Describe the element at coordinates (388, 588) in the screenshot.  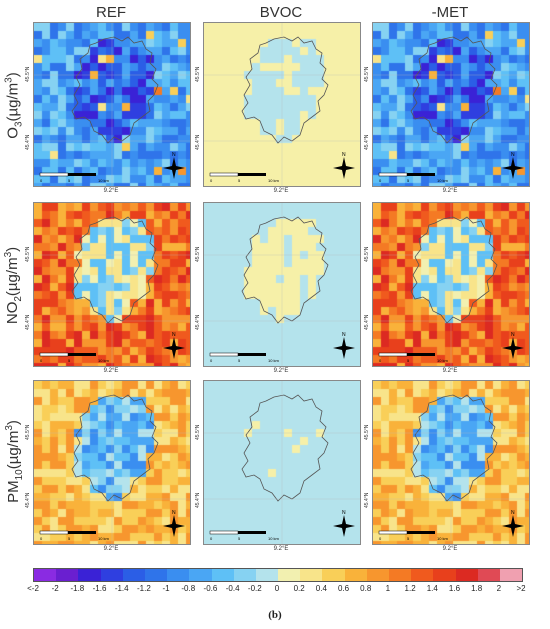
I see `colorbar-tick-label: 1` at that location.